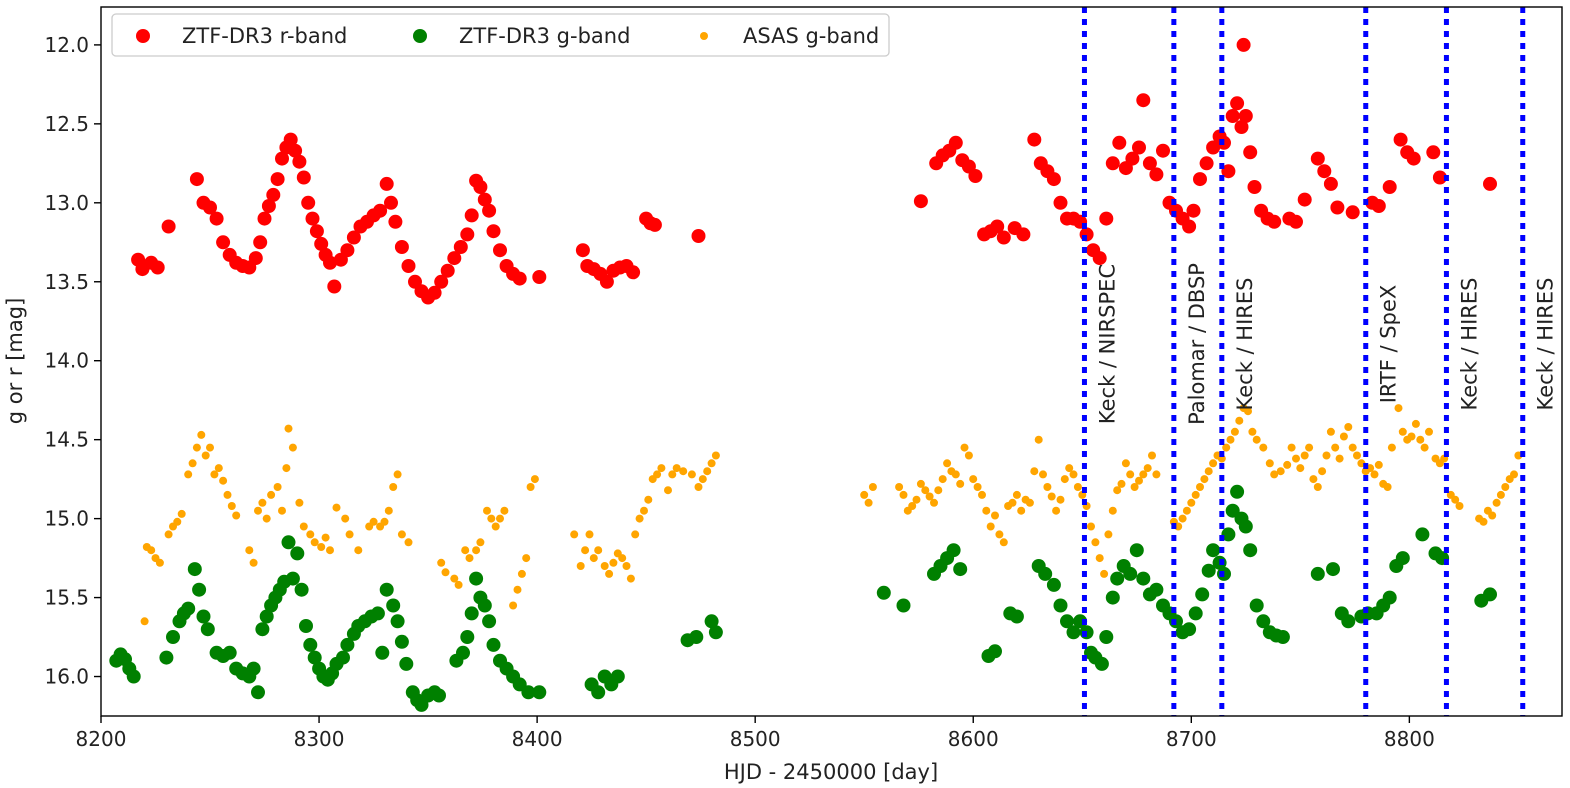  I want to click on y-tick-label-2: 13.0, so click(66, 203).